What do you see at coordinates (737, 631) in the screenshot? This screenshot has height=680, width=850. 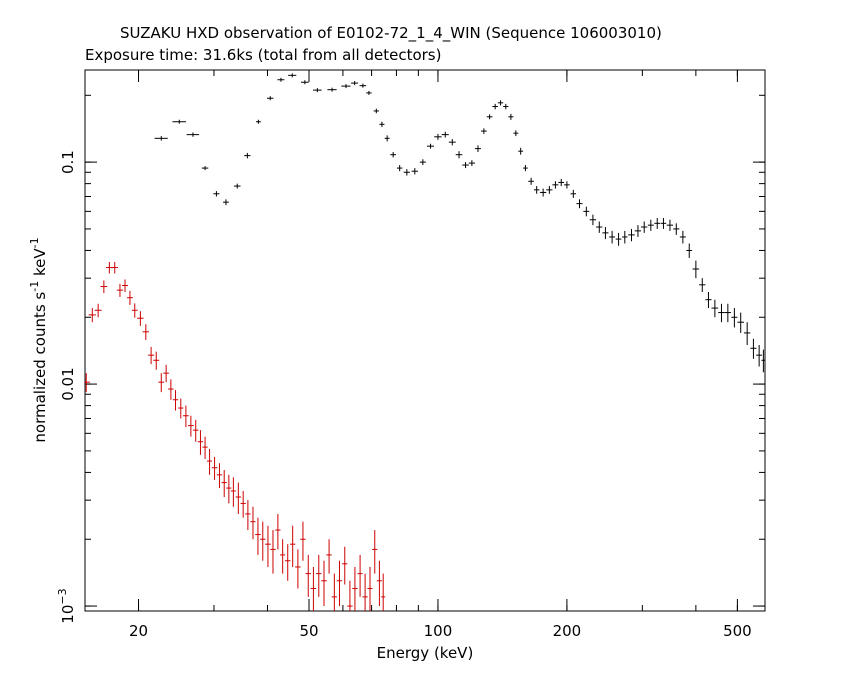 I see `x-tick-label: 500` at bounding box center [737, 631].